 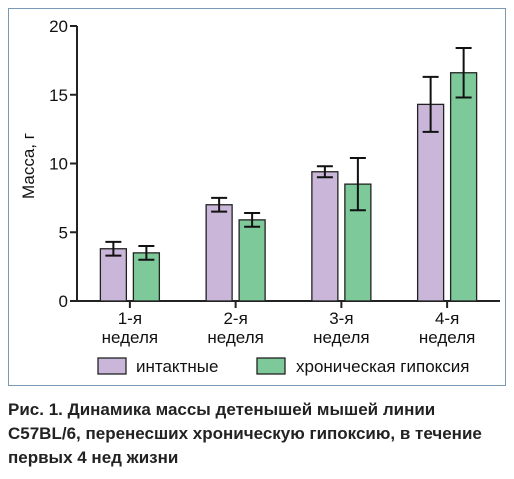 I want to click on y-tick-label: 0, so click(x=63, y=301).